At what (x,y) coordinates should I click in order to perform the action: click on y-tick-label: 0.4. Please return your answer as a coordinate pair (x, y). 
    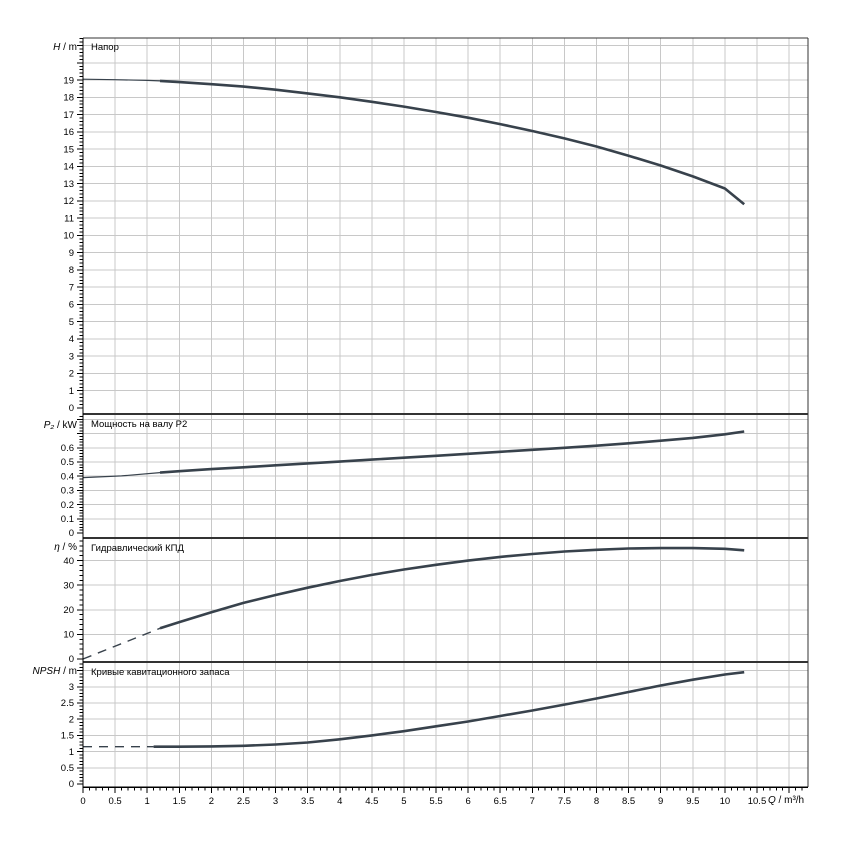
    Looking at the image, I should click on (67, 476).